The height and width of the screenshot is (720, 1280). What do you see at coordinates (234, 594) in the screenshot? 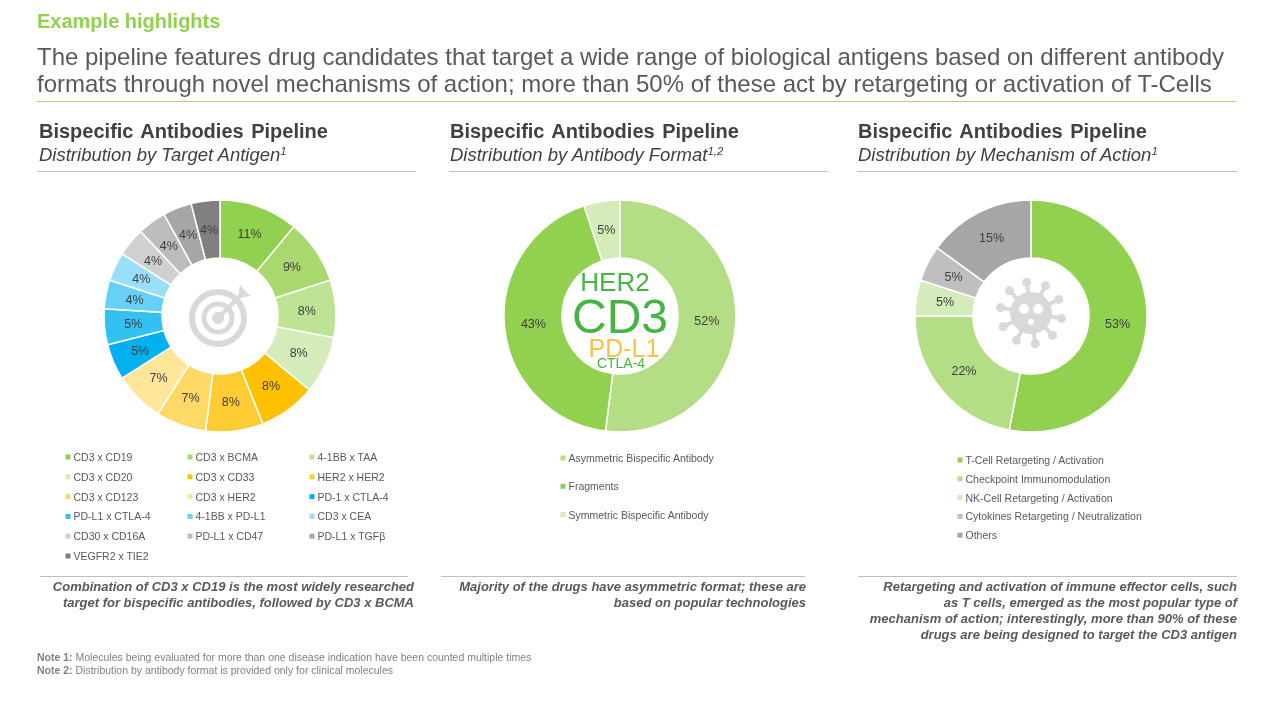
I see `text: Combination of CD3 x CD19 is the most widely researched target for bispecific antibodies, followed by CD3 x BCMA` at bounding box center [234, 594].